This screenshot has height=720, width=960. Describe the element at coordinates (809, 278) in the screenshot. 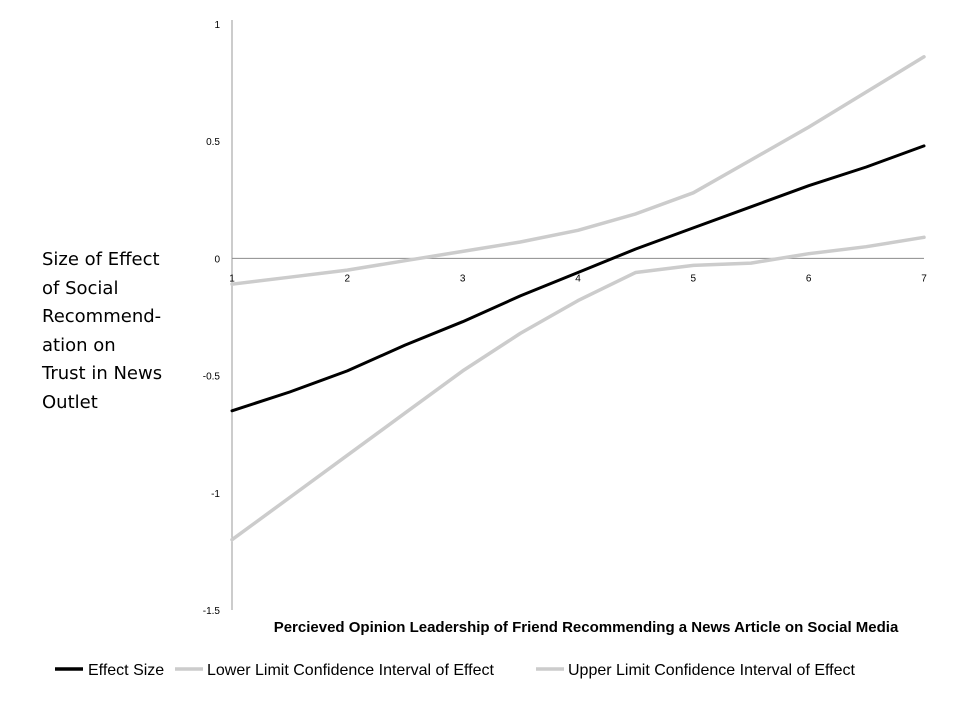

I see `x-tick-label: 6` at that location.